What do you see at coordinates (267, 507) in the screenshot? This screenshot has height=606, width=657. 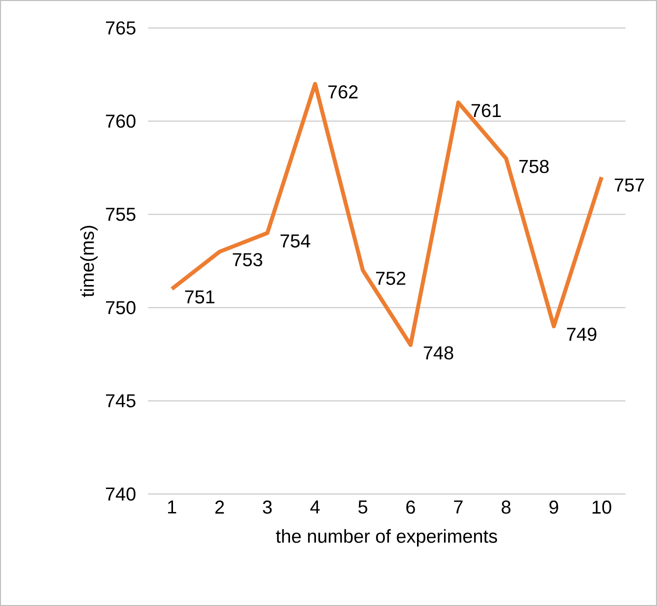 I see `x-tick-label: 3` at bounding box center [267, 507].